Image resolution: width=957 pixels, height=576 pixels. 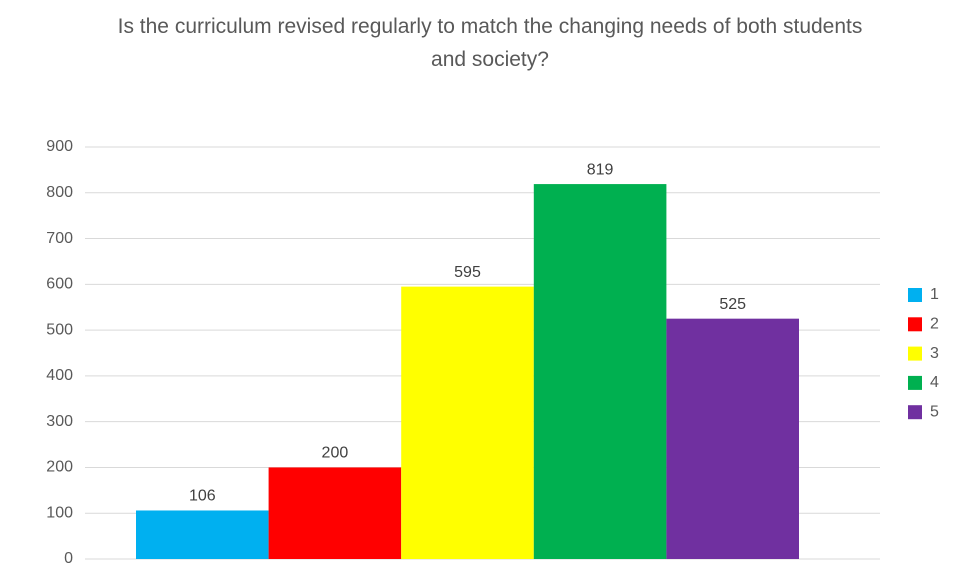 What do you see at coordinates (934, 294) in the screenshot?
I see `legend-label: 1` at bounding box center [934, 294].